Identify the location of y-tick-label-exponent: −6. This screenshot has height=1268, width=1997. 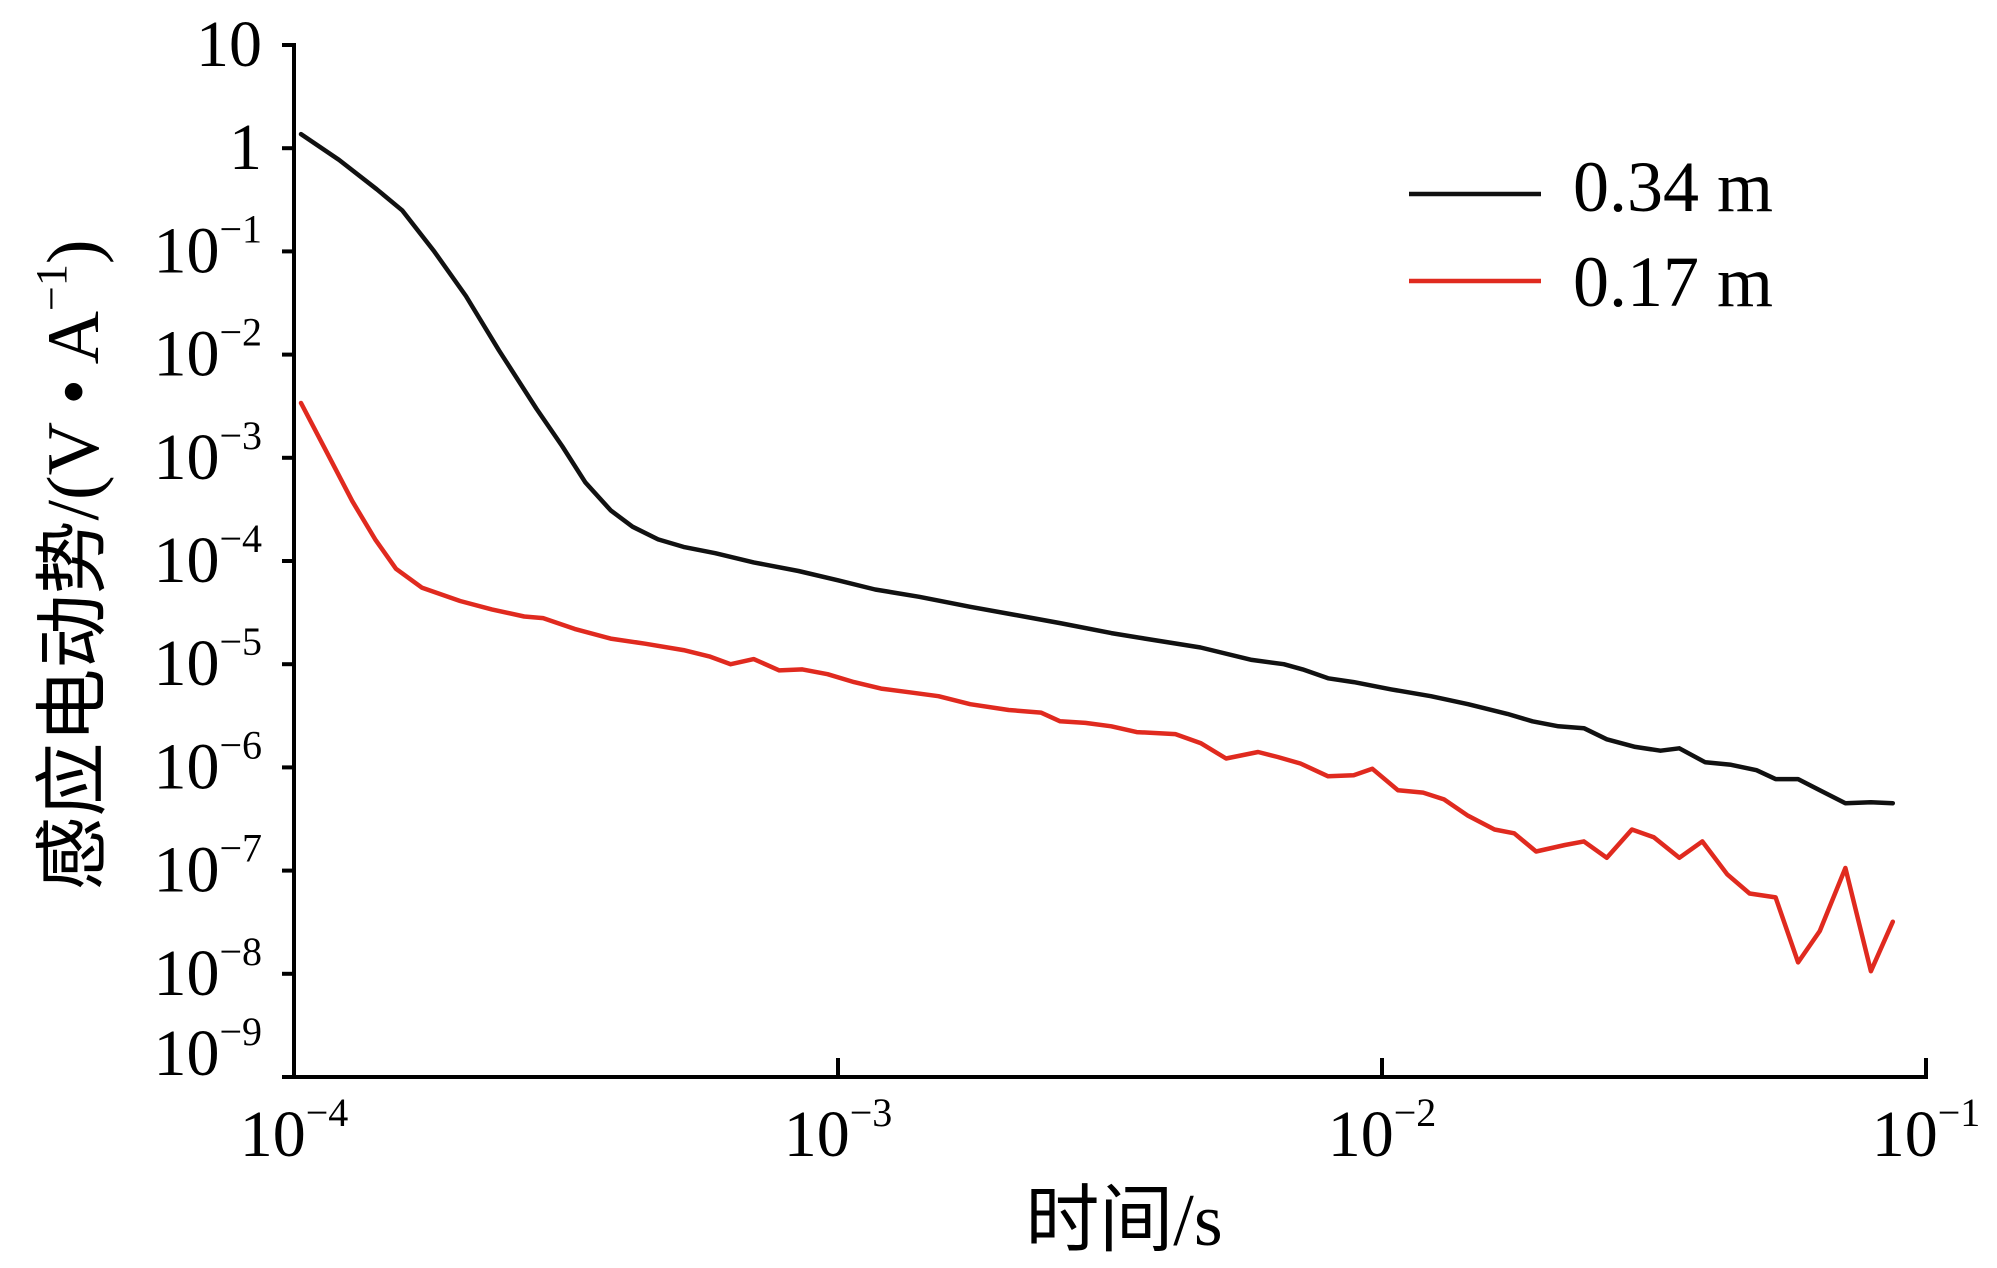
(240, 744).